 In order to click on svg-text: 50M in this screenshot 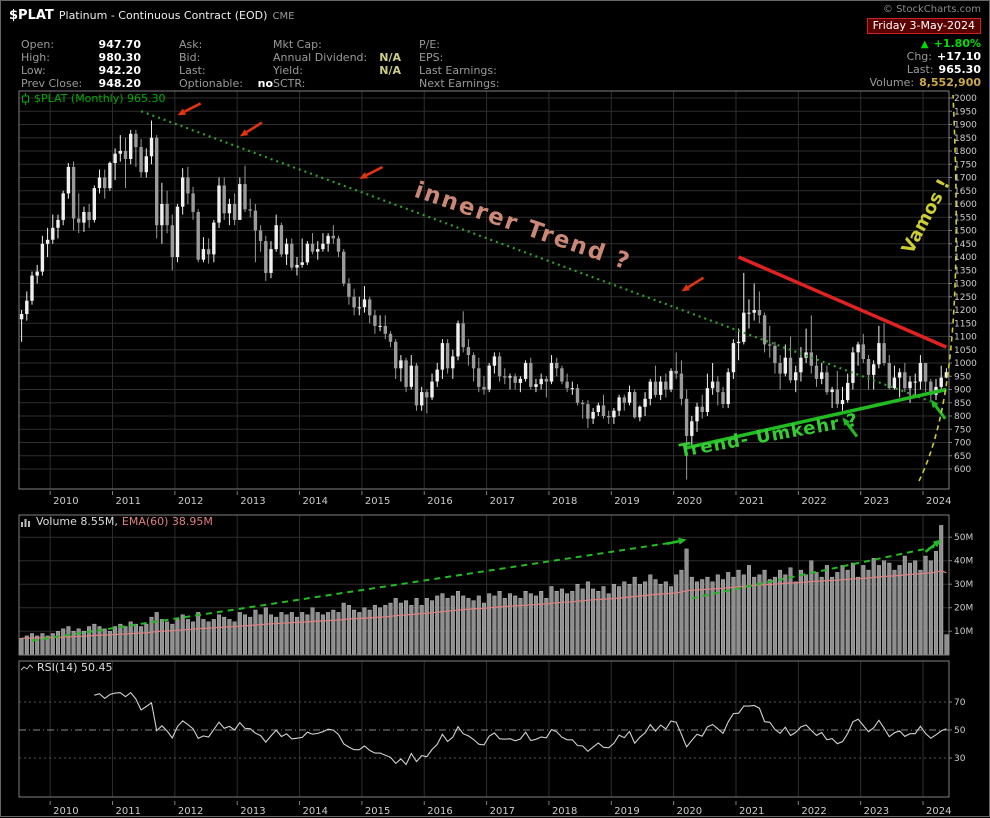, I will do `click(963, 538)`.